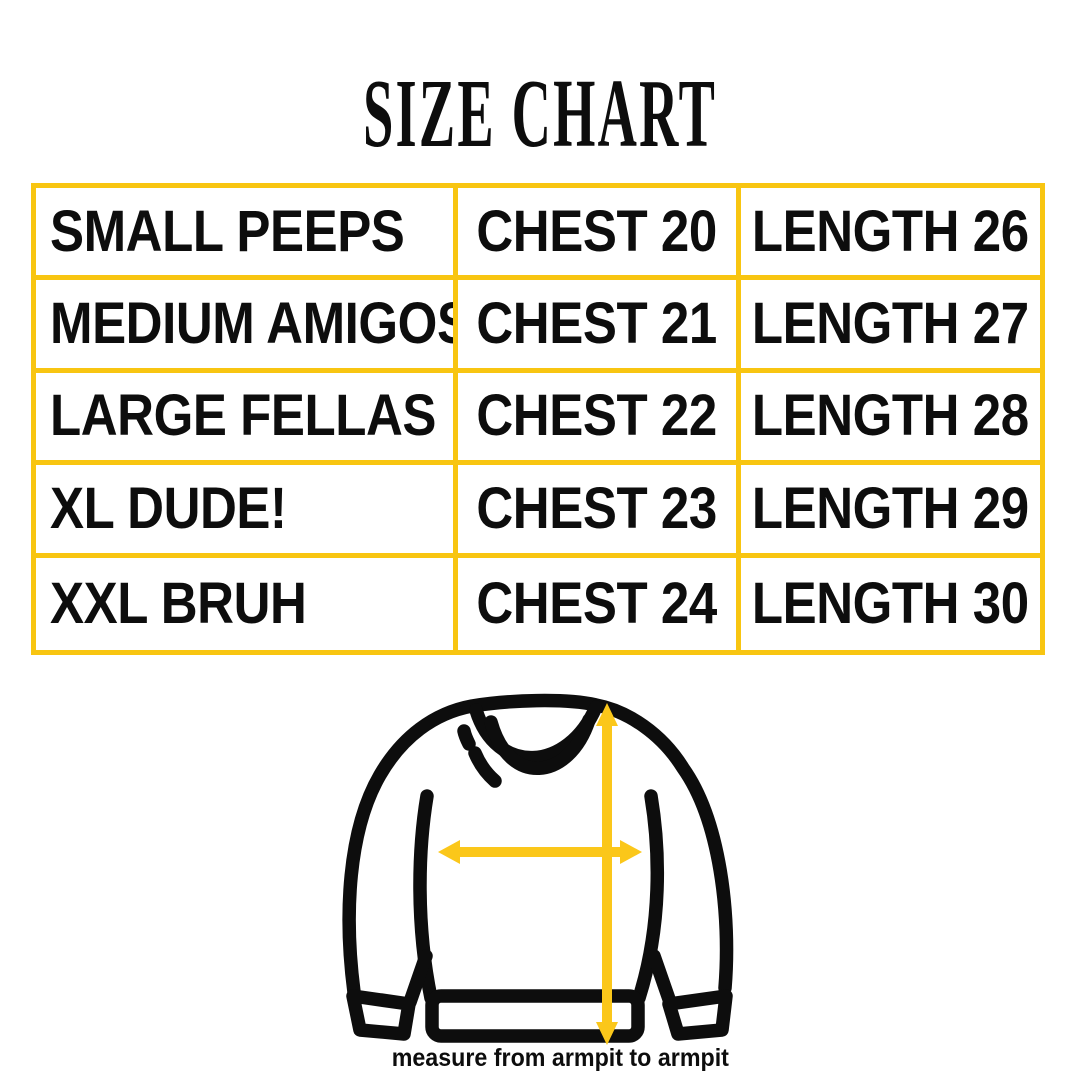 This screenshot has height=1080, width=1080. I want to click on chest-width-arrow, so click(540, 852).